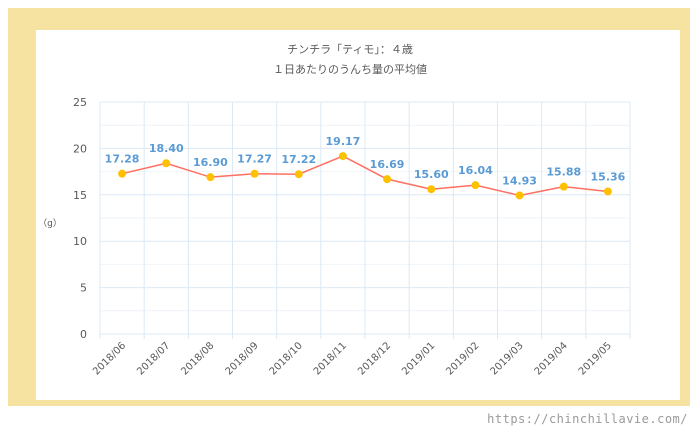 The height and width of the screenshot is (443, 700). I want to click on y-tick-label: 20, so click(80, 148).